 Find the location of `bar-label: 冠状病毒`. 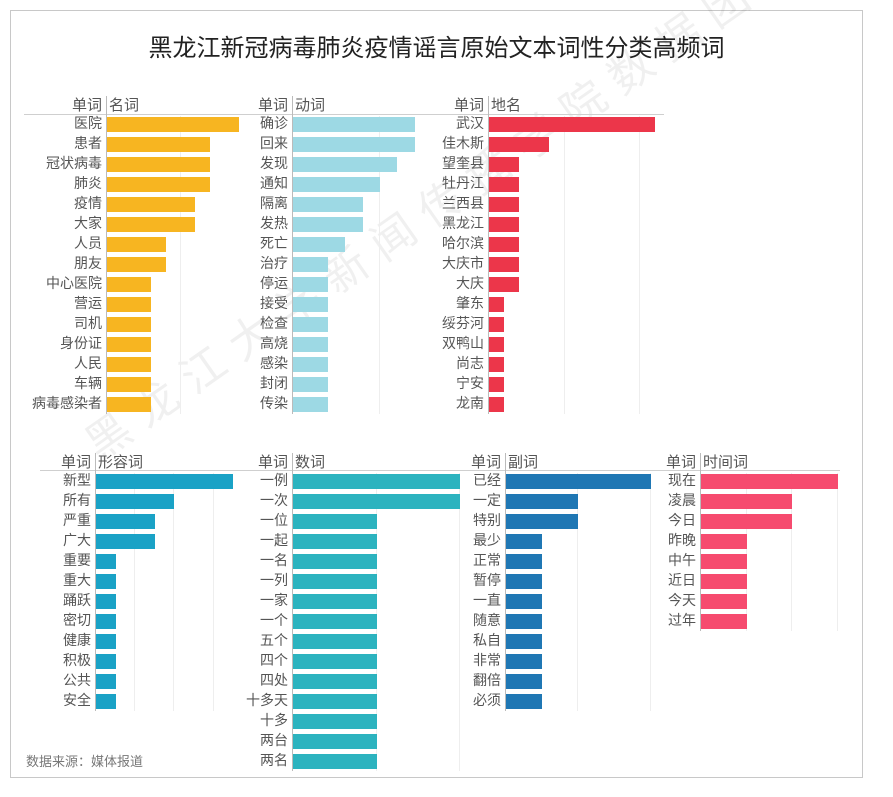

bar-label: 冠状病毒 is located at coordinates (74, 164).